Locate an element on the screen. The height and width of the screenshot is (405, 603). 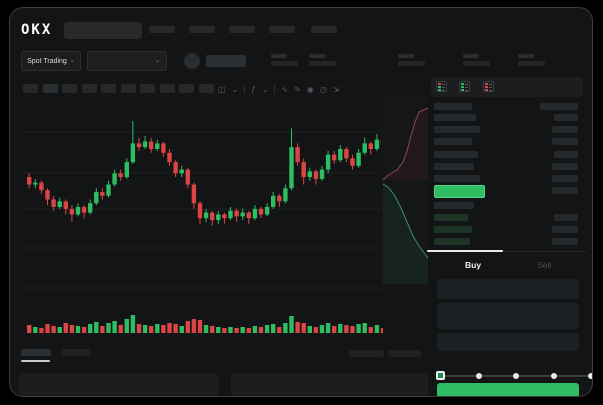
tab-sell: Sell is located at coordinates (544, 265).